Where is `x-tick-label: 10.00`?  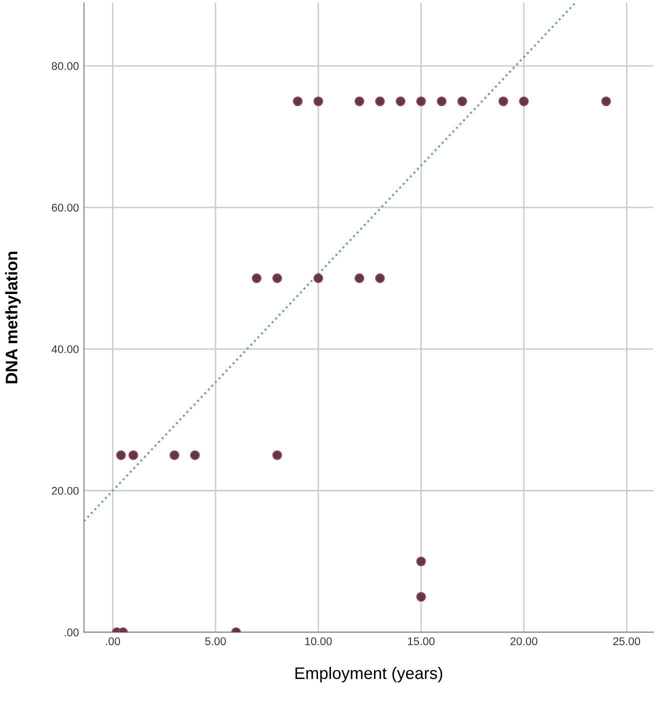 x-tick-label: 10.00 is located at coordinates (318, 641).